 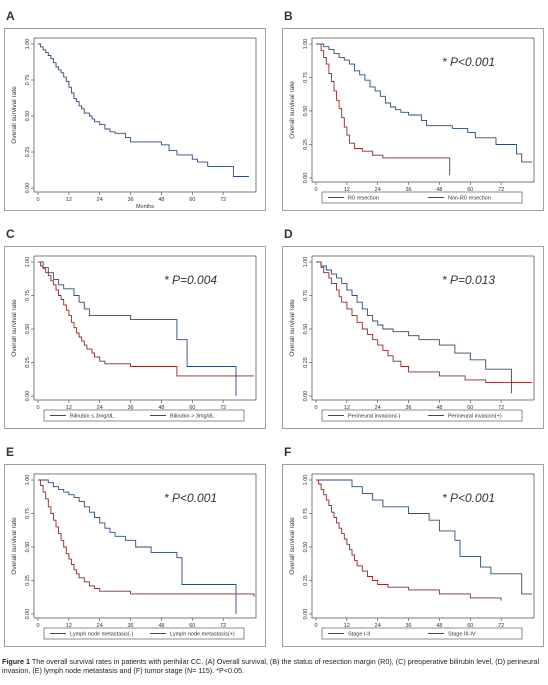 What do you see at coordinates (10, 234) in the screenshot?
I see `panel-letter: C` at bounding box center [10, 234].